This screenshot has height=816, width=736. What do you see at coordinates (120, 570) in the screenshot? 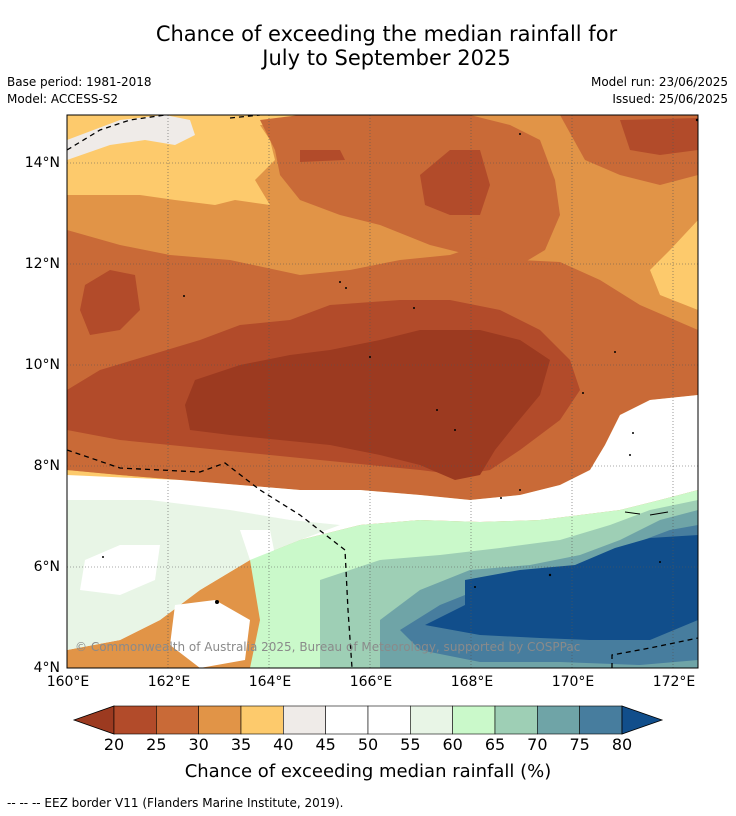
I see `field-45-55-w` at bounding box center [120, 570].